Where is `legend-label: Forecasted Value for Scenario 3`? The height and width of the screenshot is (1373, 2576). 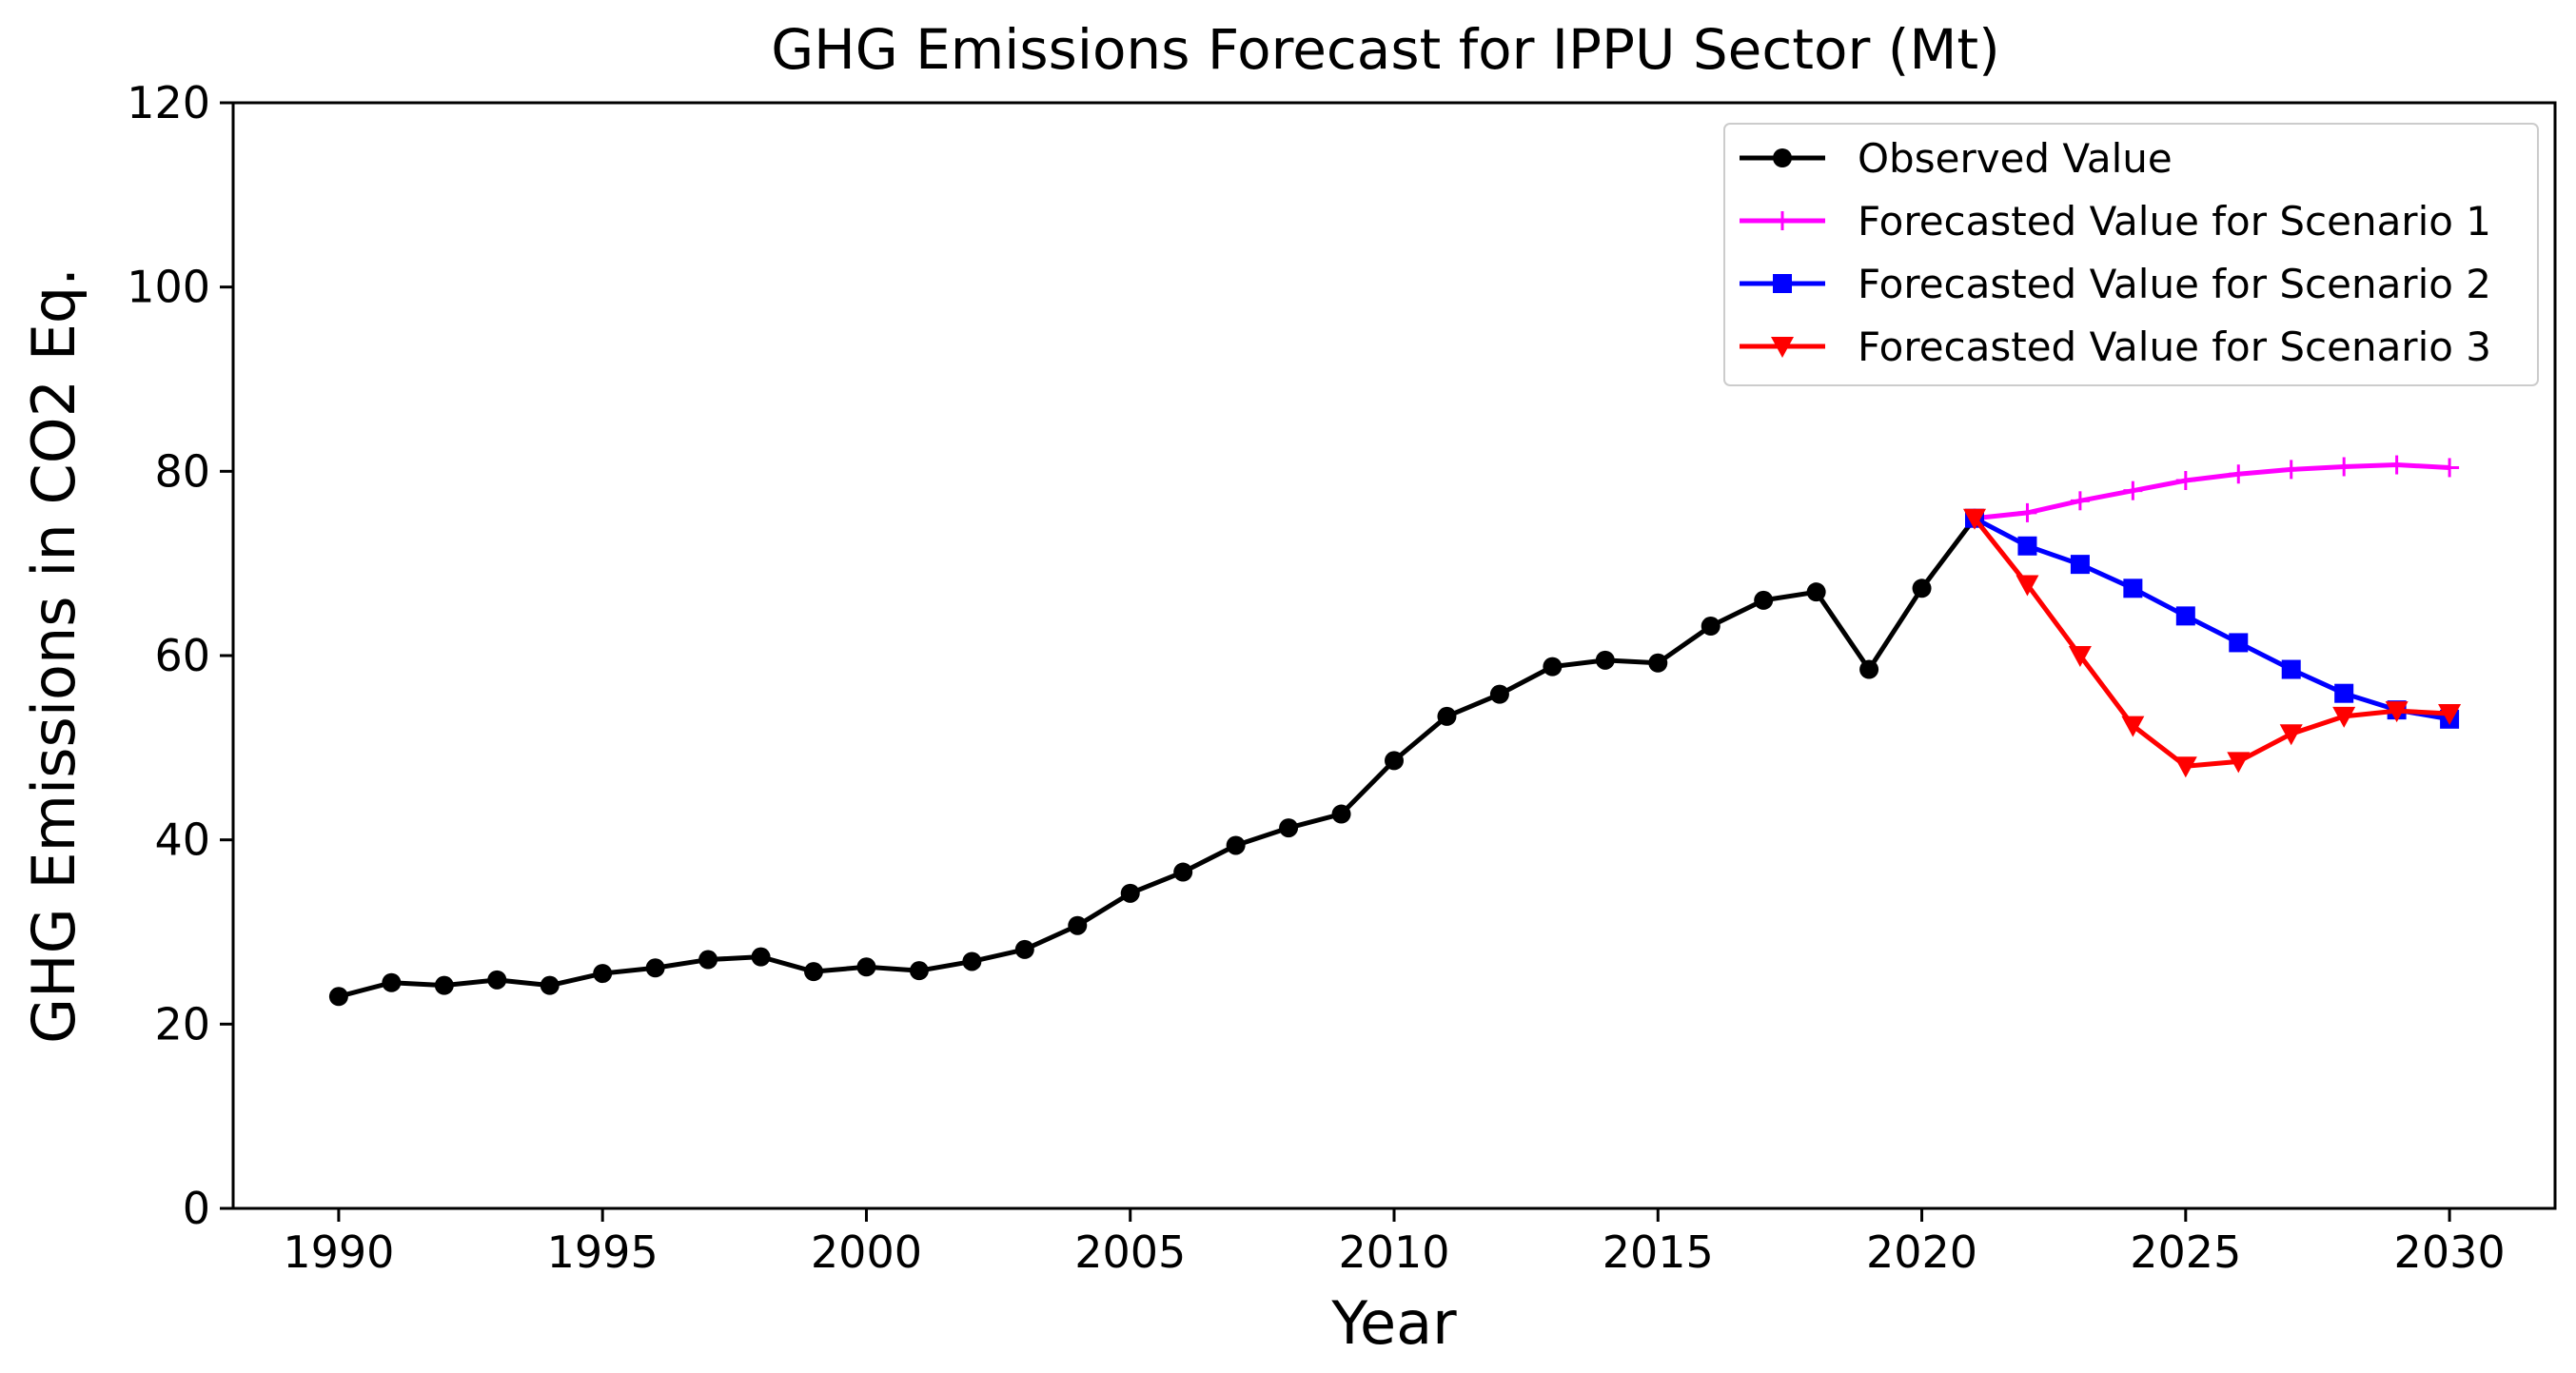
legend-label: Forecasted Value for Scenario 3 is located at coordinates (2174, 347).